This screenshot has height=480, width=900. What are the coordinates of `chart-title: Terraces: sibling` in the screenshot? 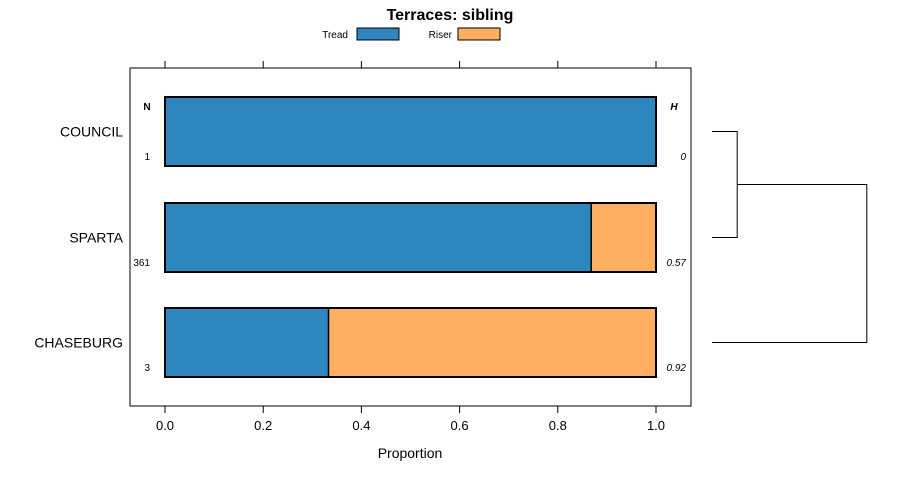 It's located at (450, 15).